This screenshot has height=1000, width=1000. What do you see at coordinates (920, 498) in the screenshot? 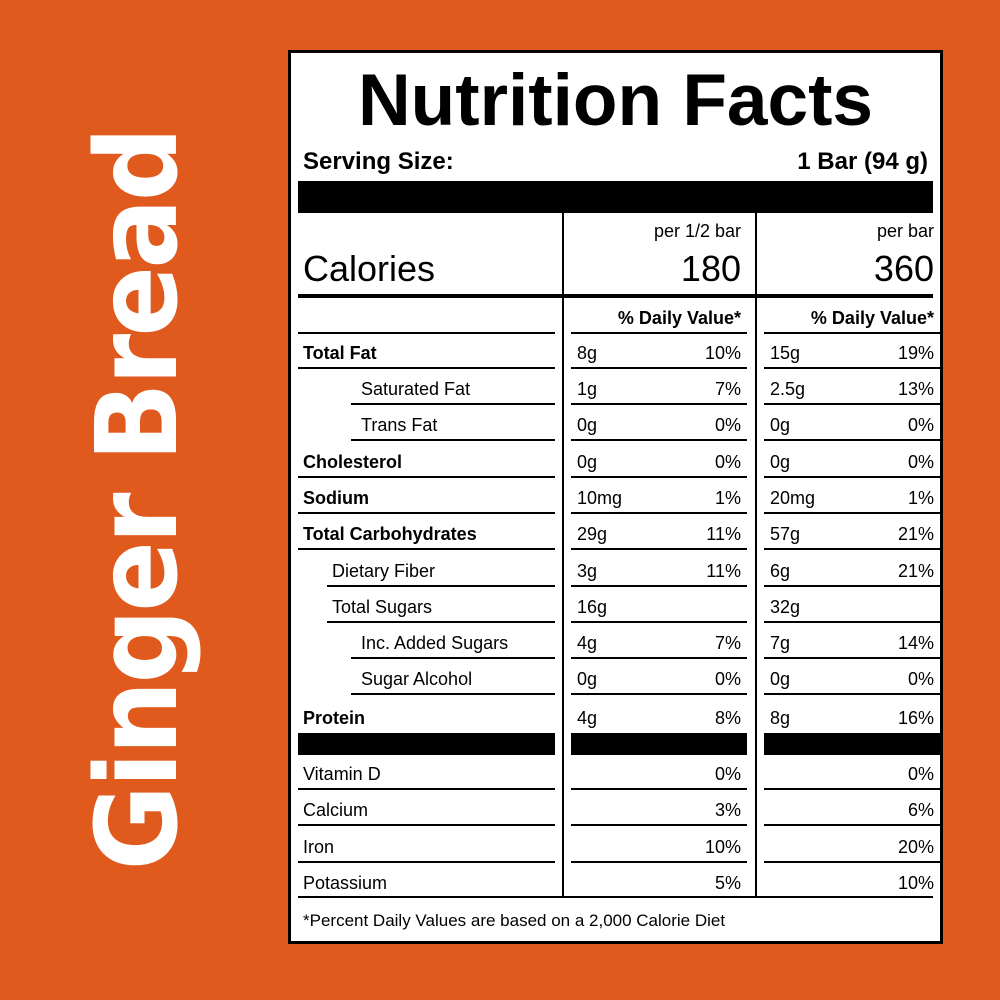
I see `col2-daily-value: 1%` at bounding box center [920, 498].